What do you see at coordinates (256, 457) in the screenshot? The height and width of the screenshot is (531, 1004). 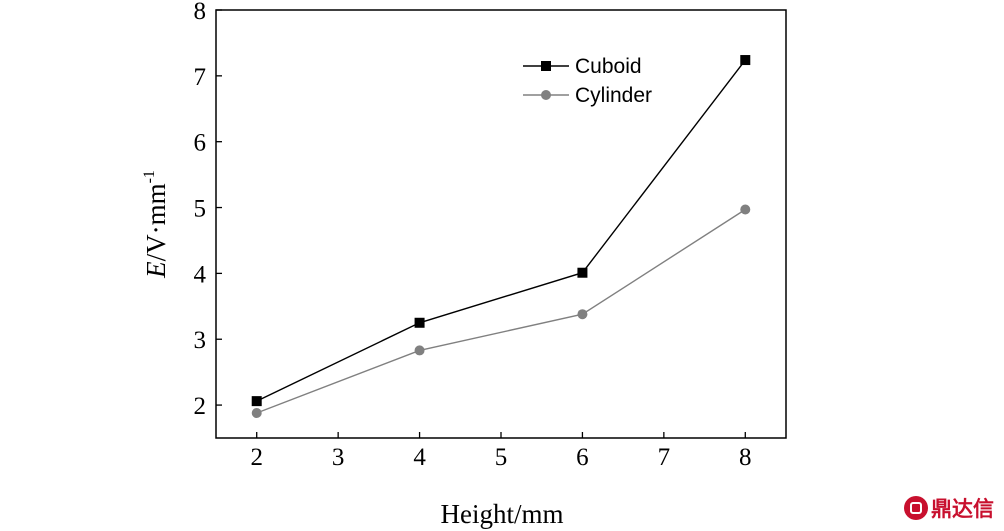 I see `x-tick-label: 2` at bounding box center [256, 457].